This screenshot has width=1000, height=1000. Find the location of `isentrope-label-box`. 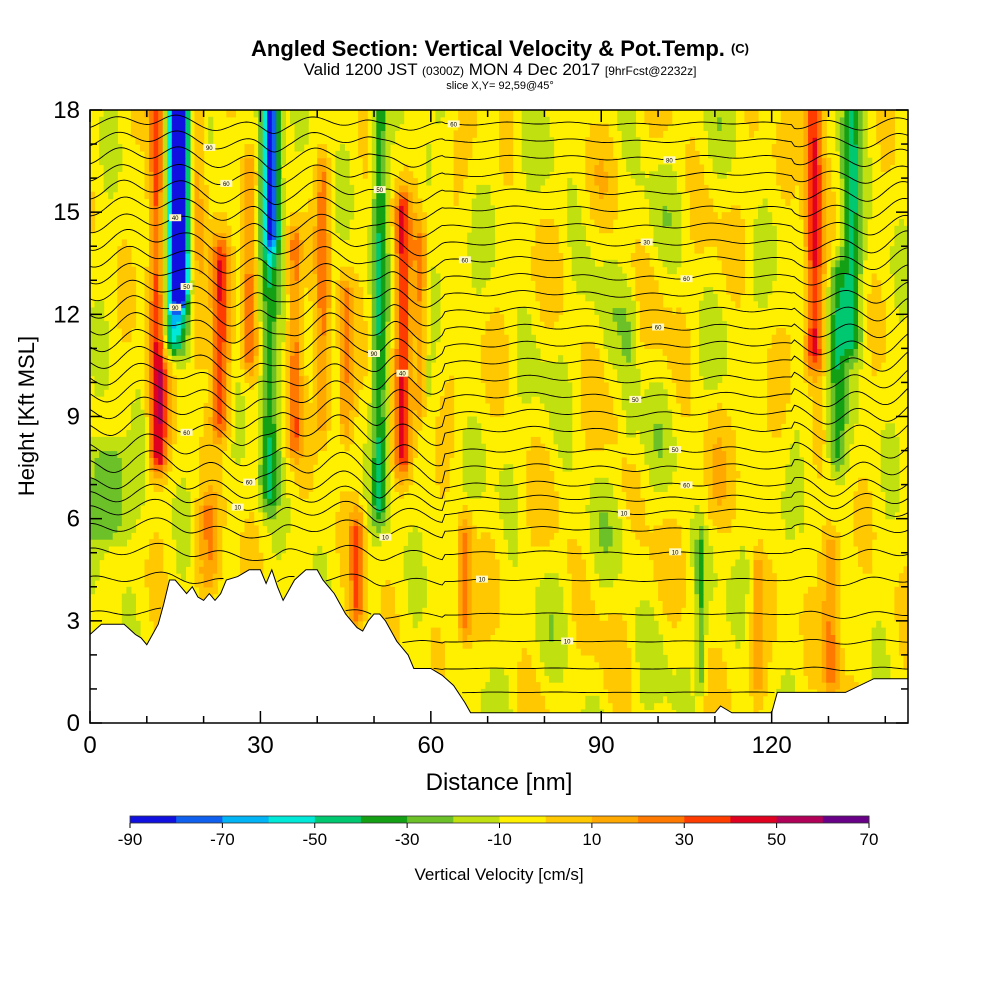

isentrope-label-box is located at coordinates (453, 124).